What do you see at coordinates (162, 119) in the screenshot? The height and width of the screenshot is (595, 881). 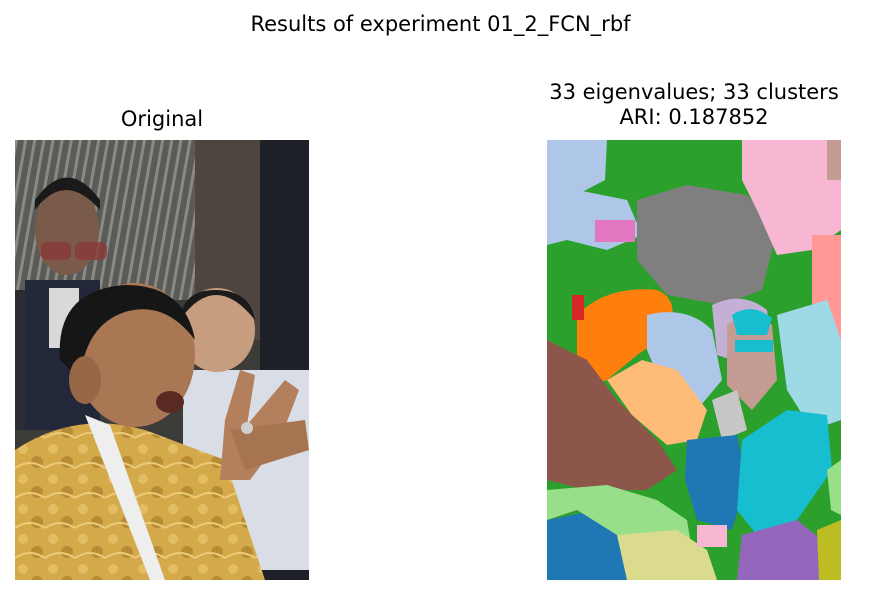 I see `original-panel-title: Original` at bounding box center [162, 119].